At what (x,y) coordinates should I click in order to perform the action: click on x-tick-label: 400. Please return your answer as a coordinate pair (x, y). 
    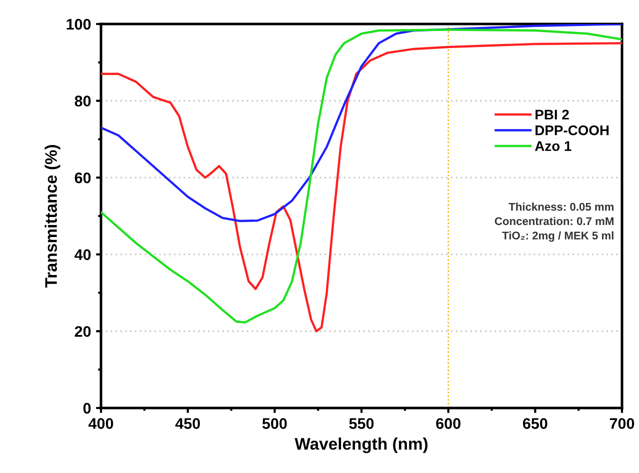
    Looking at the image, I should click on (101, 423).